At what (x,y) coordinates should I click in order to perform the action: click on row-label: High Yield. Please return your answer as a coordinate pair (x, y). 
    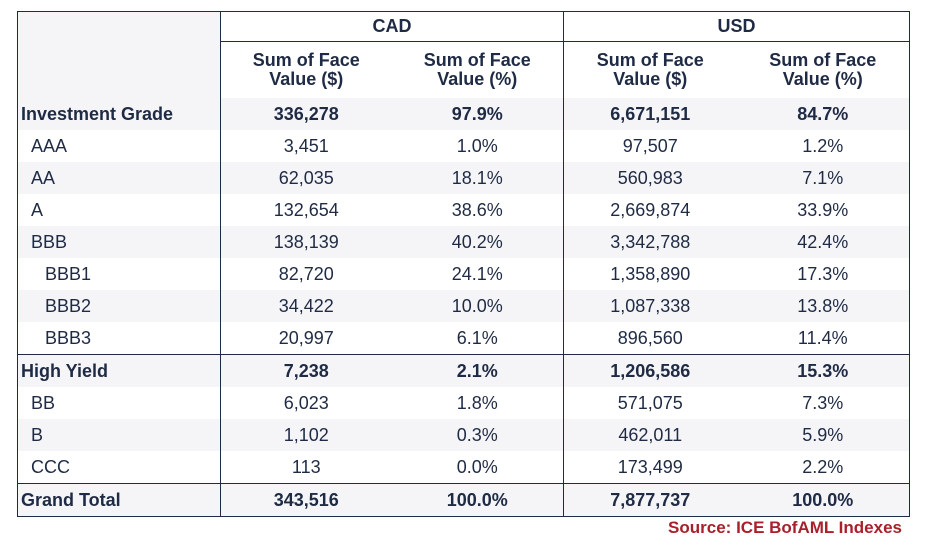
    Looking at the image, I should click on (119, 370).